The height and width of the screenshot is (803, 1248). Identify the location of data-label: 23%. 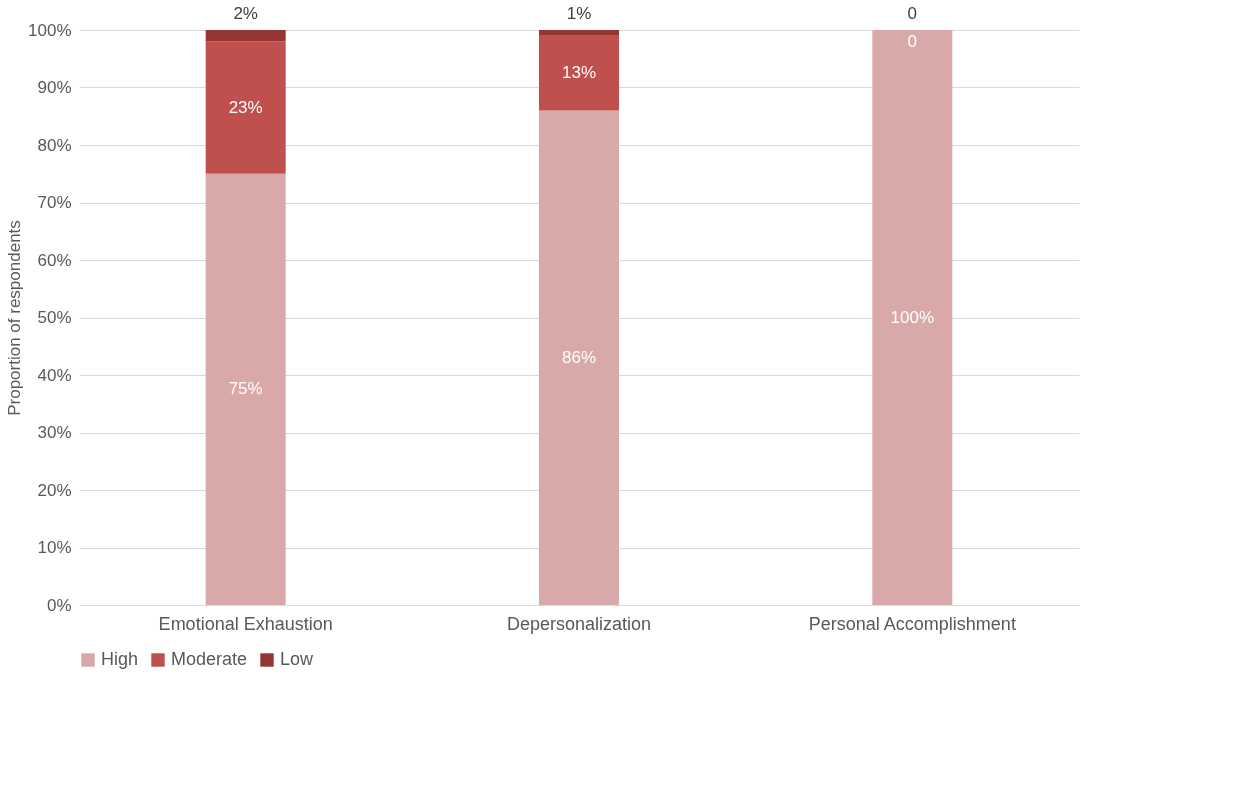
(245, 107).